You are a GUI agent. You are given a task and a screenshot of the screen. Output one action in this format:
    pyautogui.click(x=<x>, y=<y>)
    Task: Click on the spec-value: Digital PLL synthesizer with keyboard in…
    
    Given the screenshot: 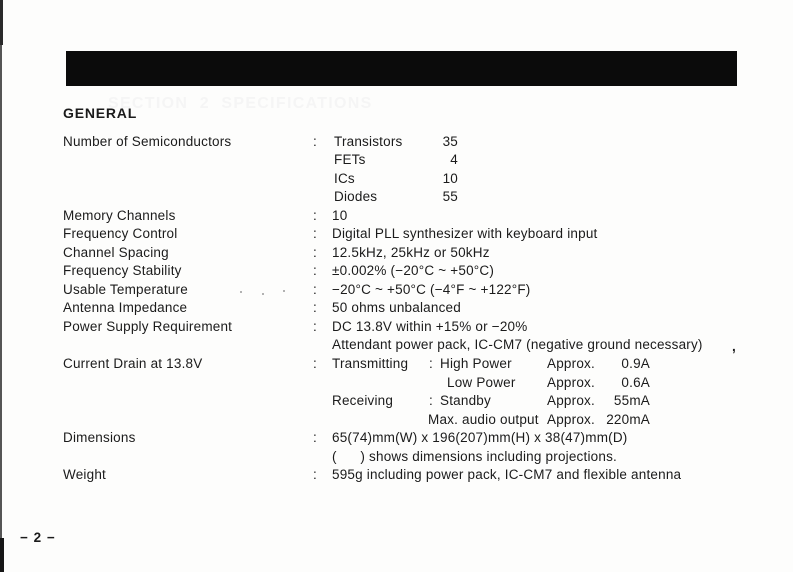 What is the action you would take?
    pyautogui.click(x=465, y=233)
    